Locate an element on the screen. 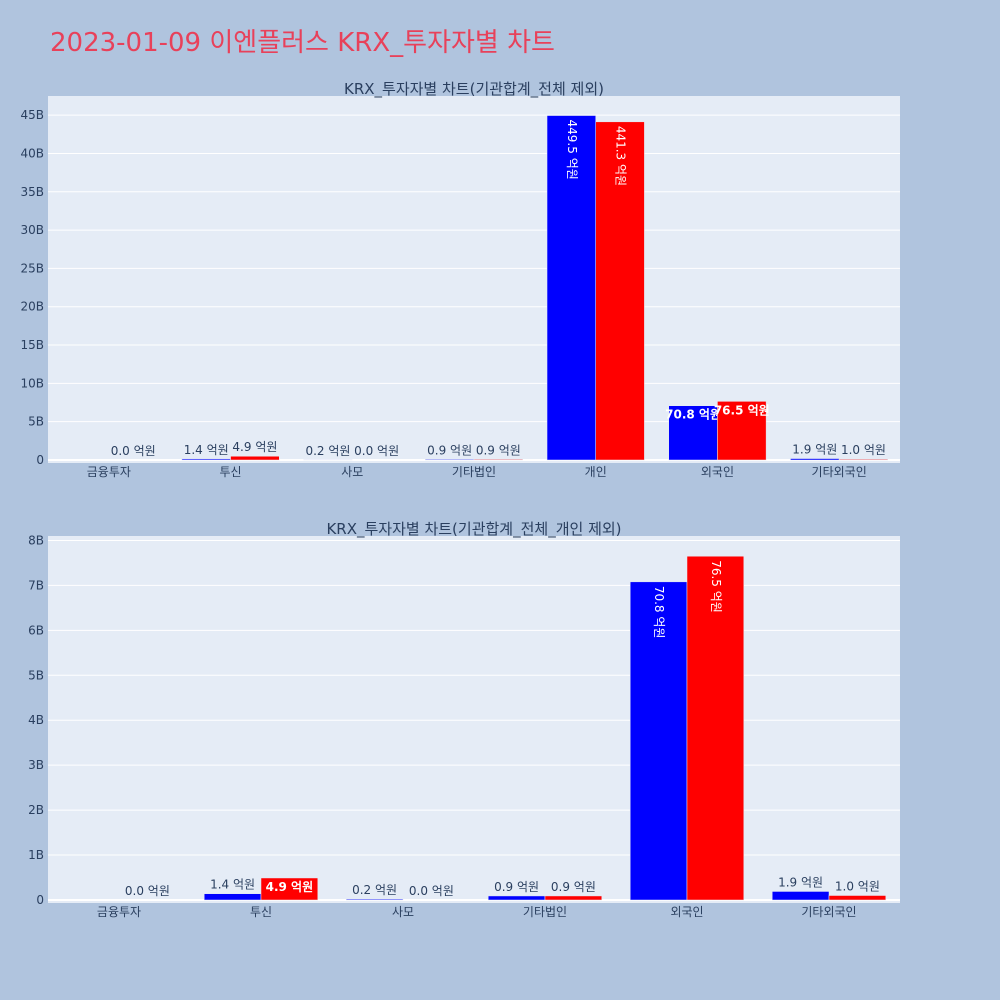  chart-1-data-label: 0.2 억원 is located at coordinates (327, 451).